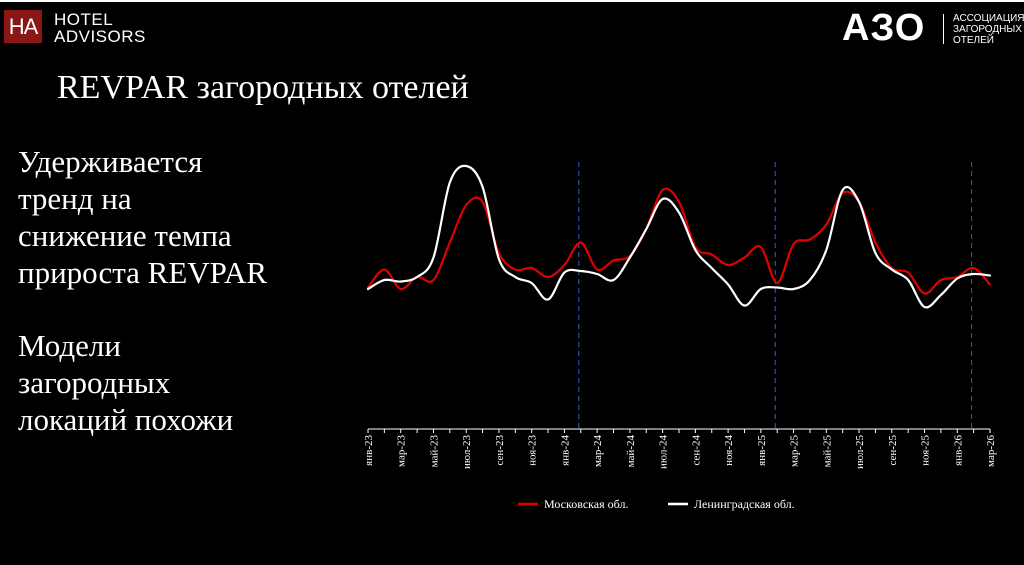  What do you see at coordinates (125, 235) in the screenshot?
I see `bullet-line: снижение темпа` at bounding box center [125, 235].